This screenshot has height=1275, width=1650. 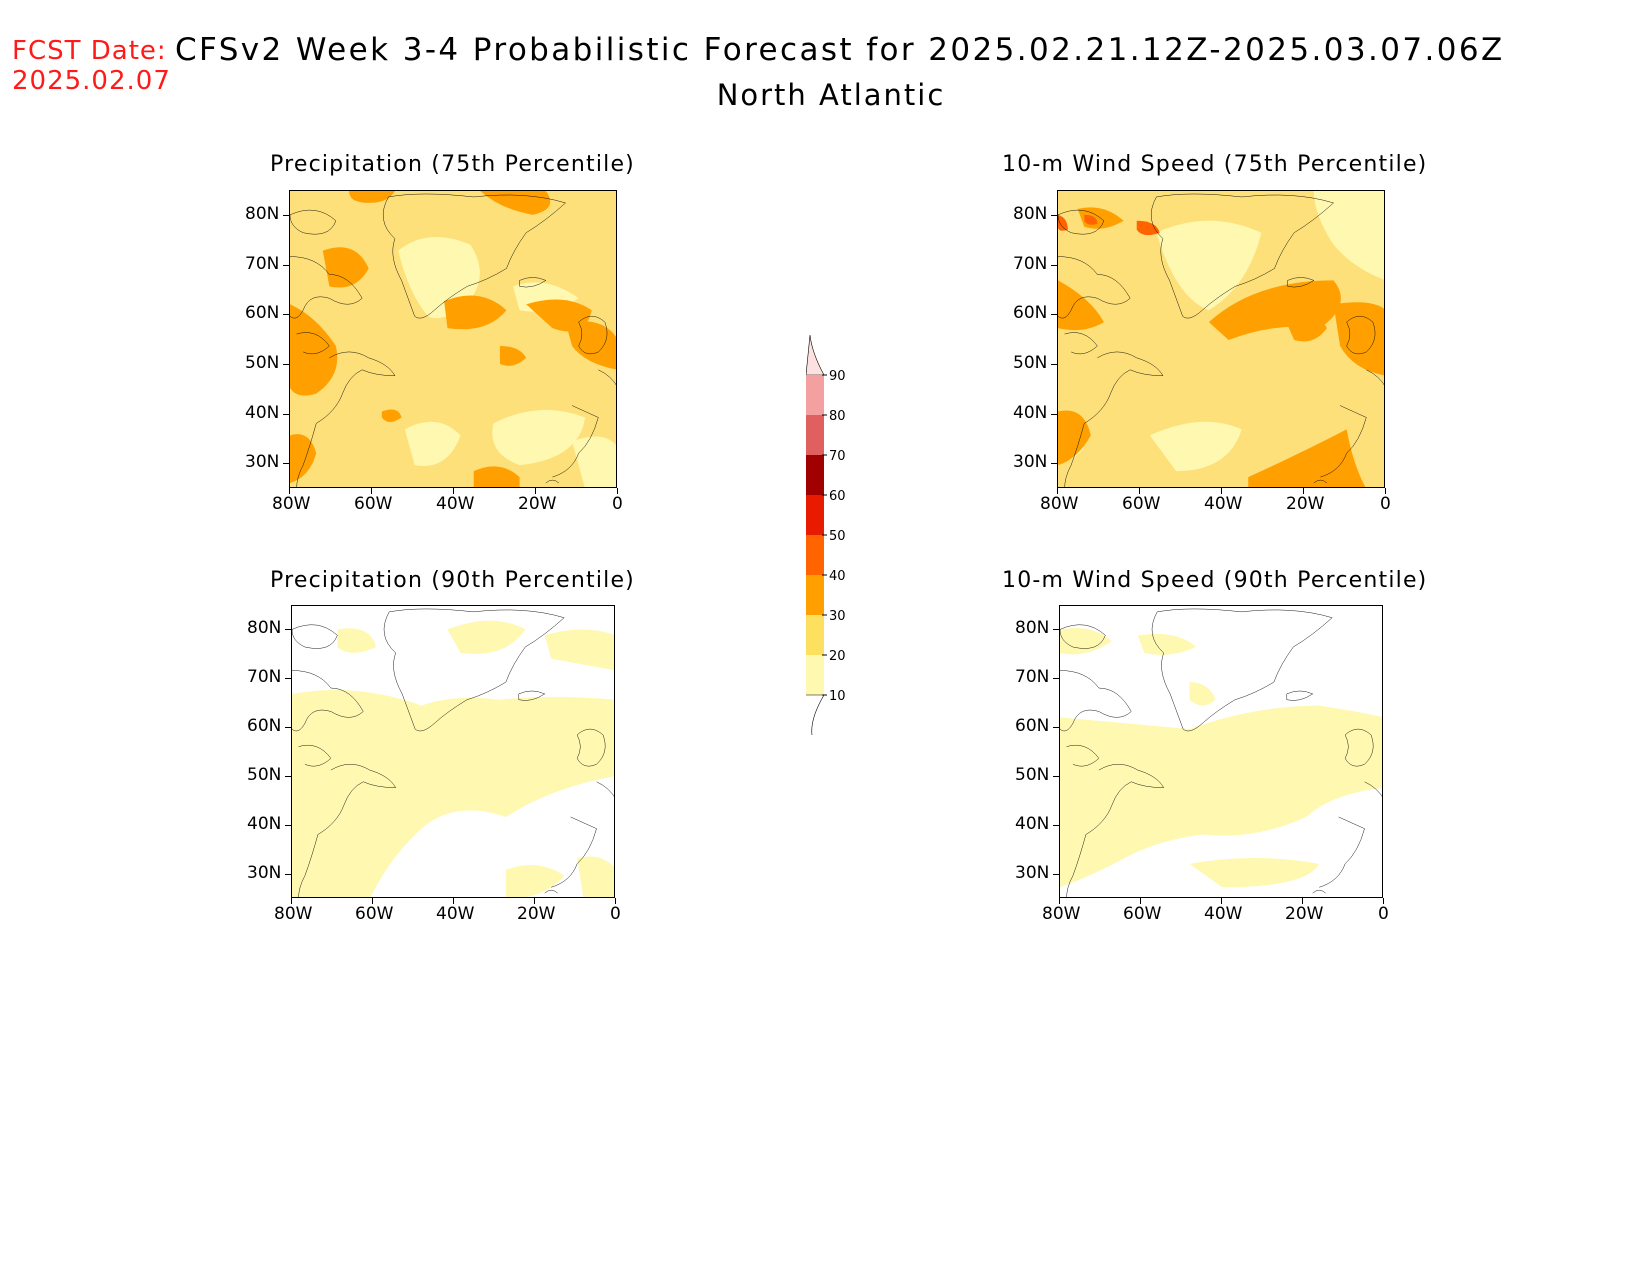 I want to click on map-wind75, so click(x=1221, y=339).